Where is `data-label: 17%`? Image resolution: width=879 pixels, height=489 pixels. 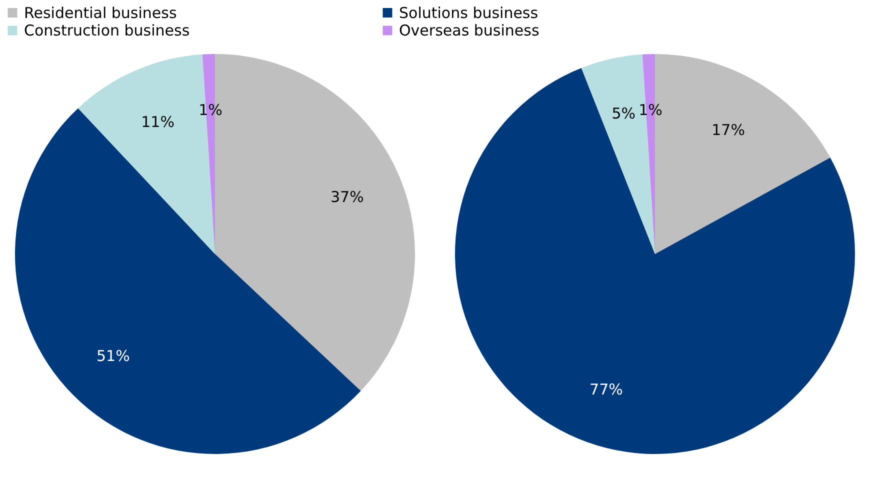 data-label: 17% is located at coordinates (728, 130).